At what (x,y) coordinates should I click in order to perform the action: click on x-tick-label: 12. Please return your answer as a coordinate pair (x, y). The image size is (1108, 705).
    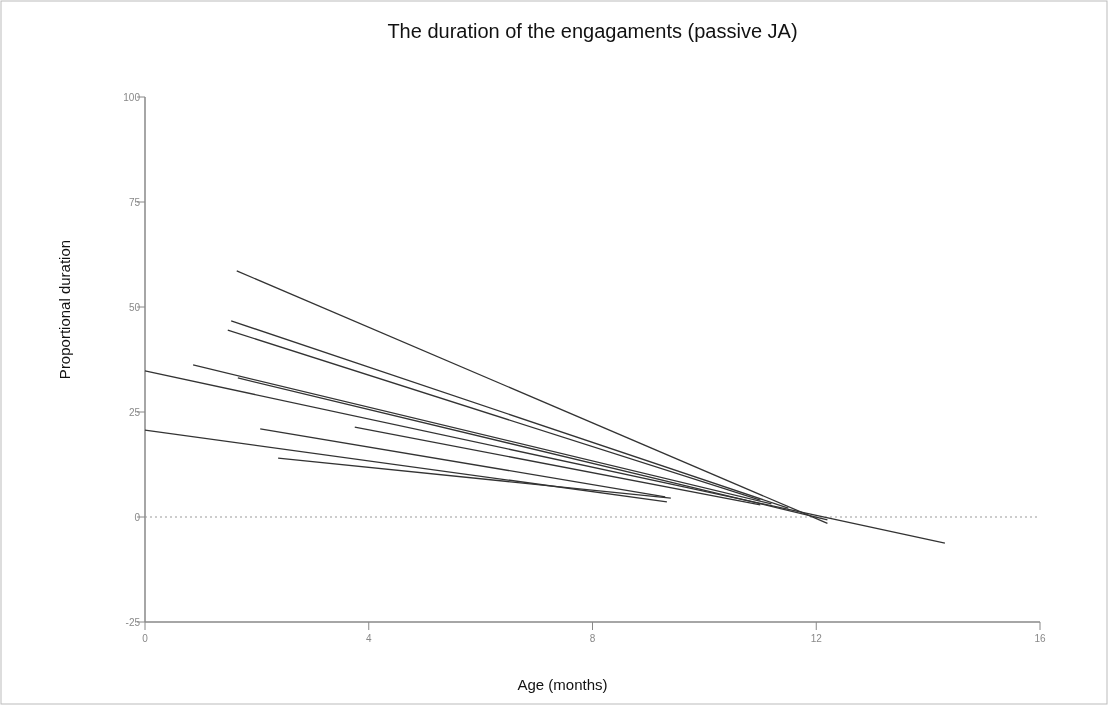
    Looking at the image, I should click on (816, 638).